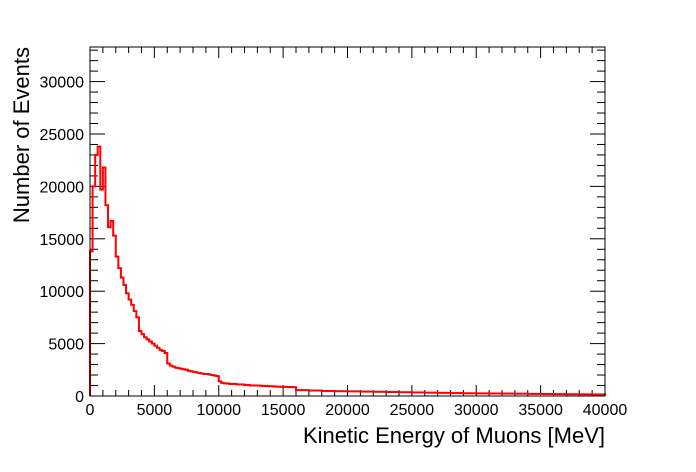  Describe the element at coordinates (283, 410) in the screenshot. I see `x-tick-label: 15000` at that location.